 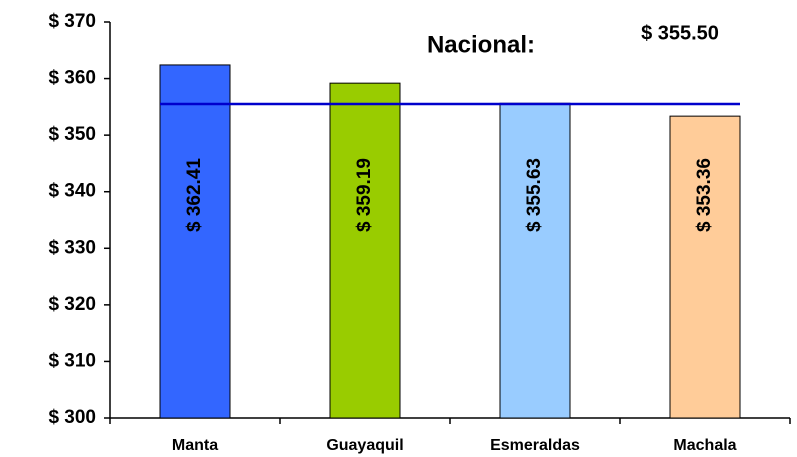 I want to click on reference-value-label: $ 355.50, so click(x=680, y=33).